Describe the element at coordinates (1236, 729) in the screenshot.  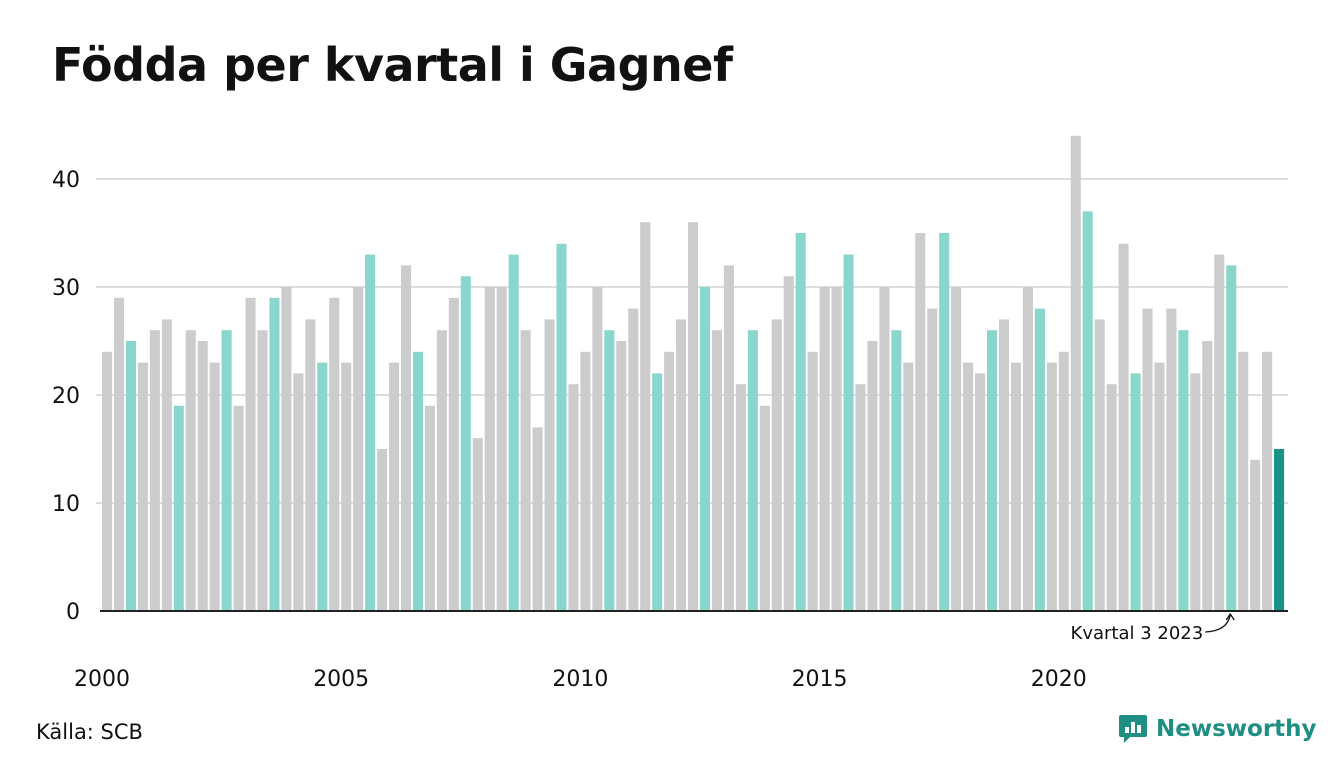
I see `brand-name: Newsworthy` at that location.